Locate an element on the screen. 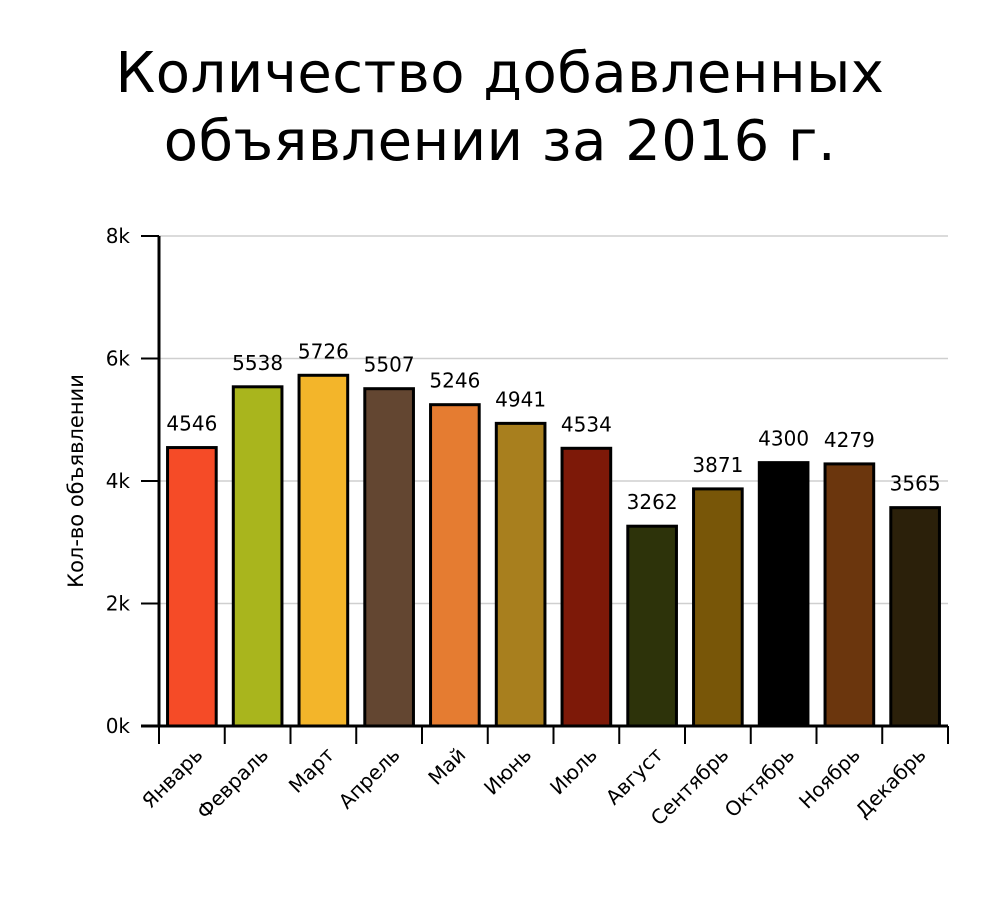 The width and height of the screenshot is (1000, 900). value-label: 4279 is located at coordinates (849, 440).